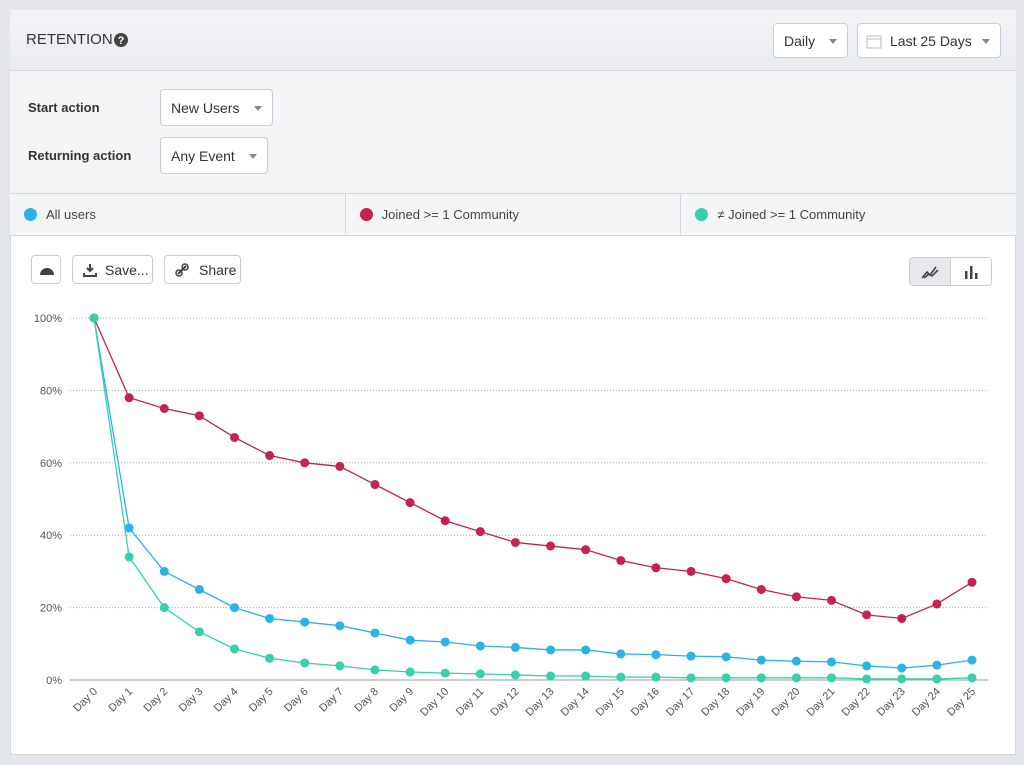 The image size is (1024, 765). Describe the element at coordinates (504, 702) in the screenshot. I see `x-tick-label: Day 12` at that location.